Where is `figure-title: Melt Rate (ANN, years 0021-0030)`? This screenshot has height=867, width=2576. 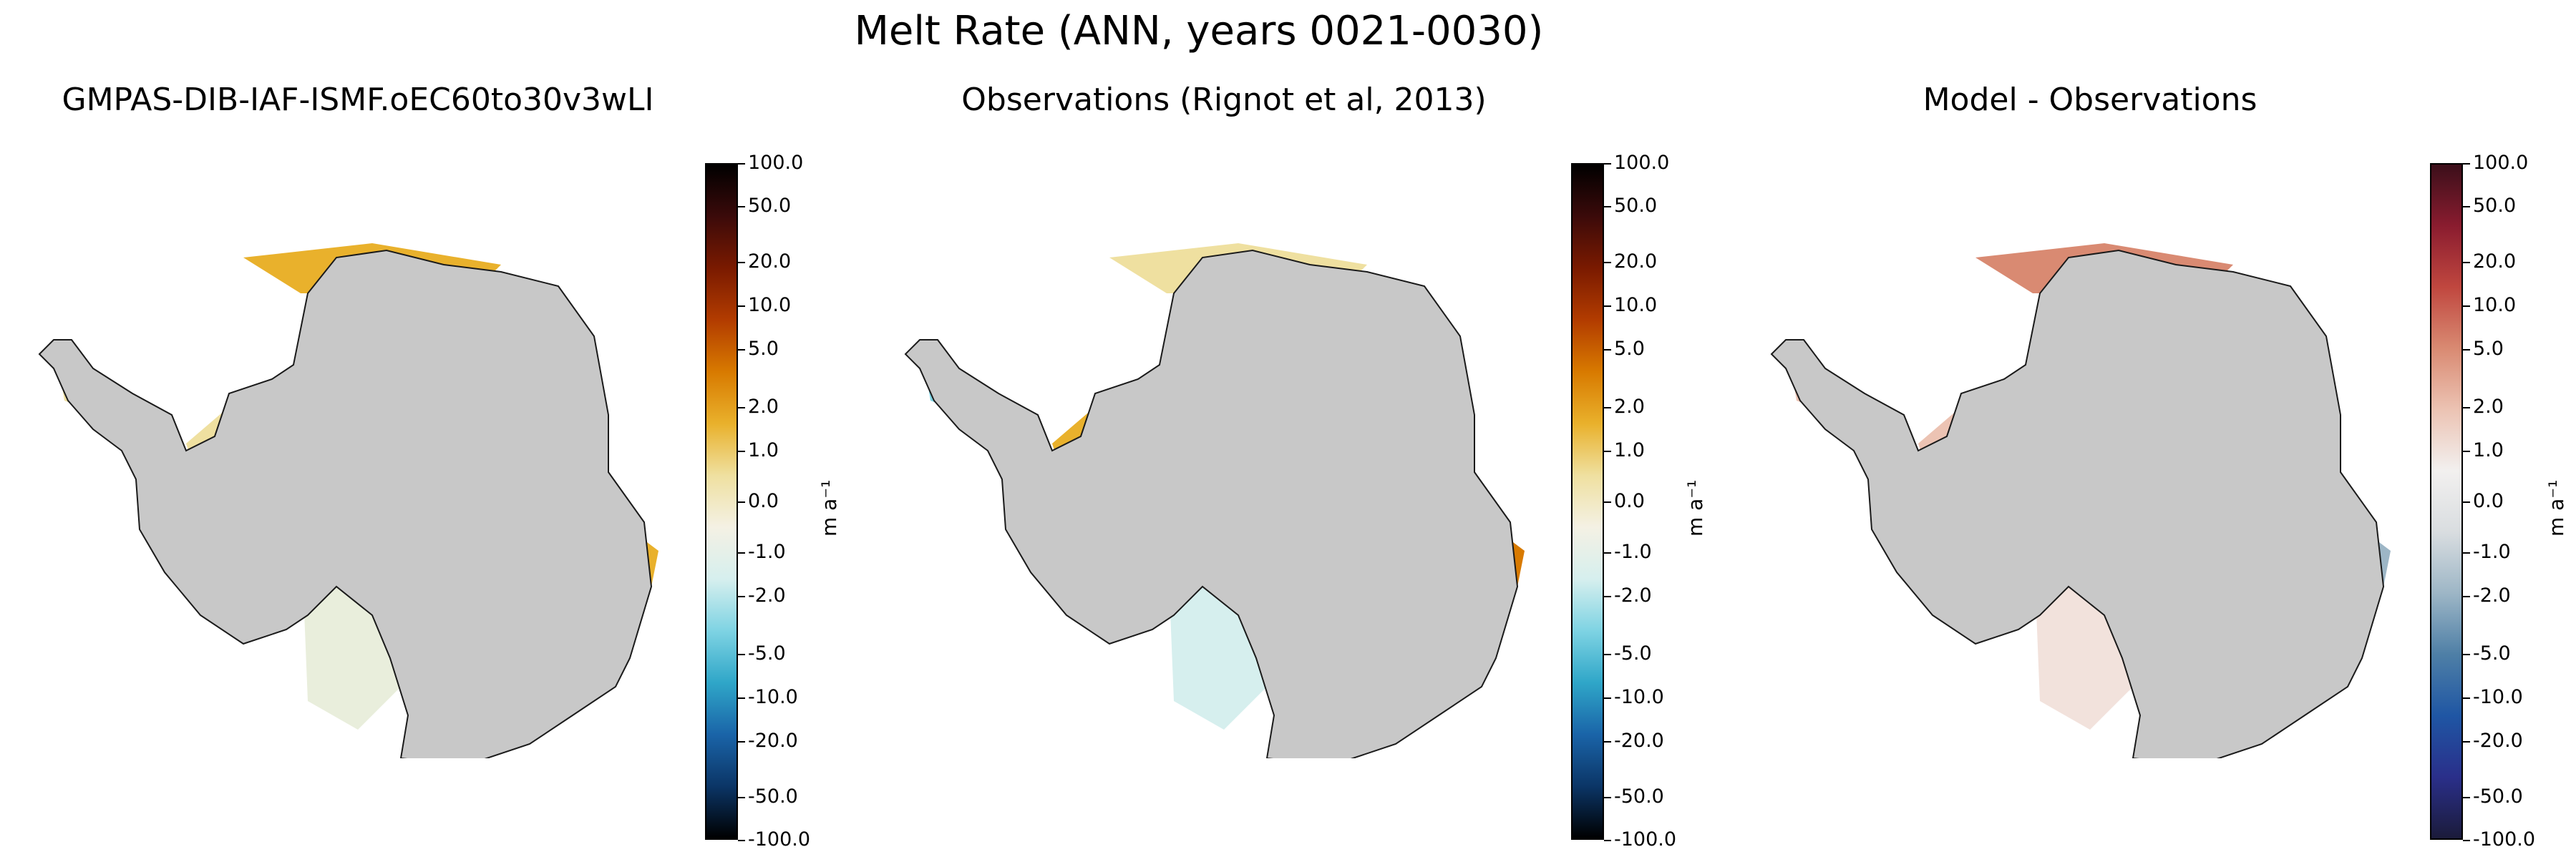 figure-title: Melt Rate (ANN, years 0021-0030) is located at coordinates (1199, 31).